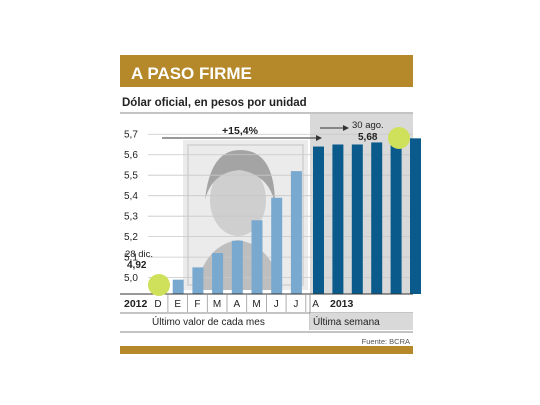 Image resolution: width=540 pixels, height=405 pixels. What do you see at coordinates (131, 176) in the screenshot?
I see `y-tick-label: 5,5` at bounding box center [131, 176].